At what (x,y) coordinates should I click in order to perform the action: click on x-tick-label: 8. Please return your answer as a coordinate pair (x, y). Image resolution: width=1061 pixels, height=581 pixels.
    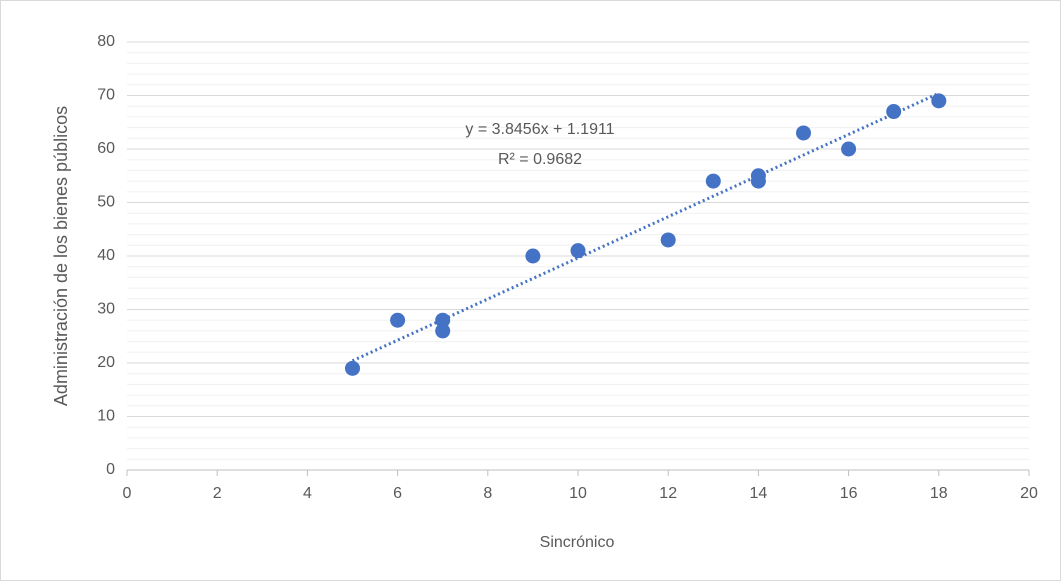
    Looking at the image, I should click on (487, 493).